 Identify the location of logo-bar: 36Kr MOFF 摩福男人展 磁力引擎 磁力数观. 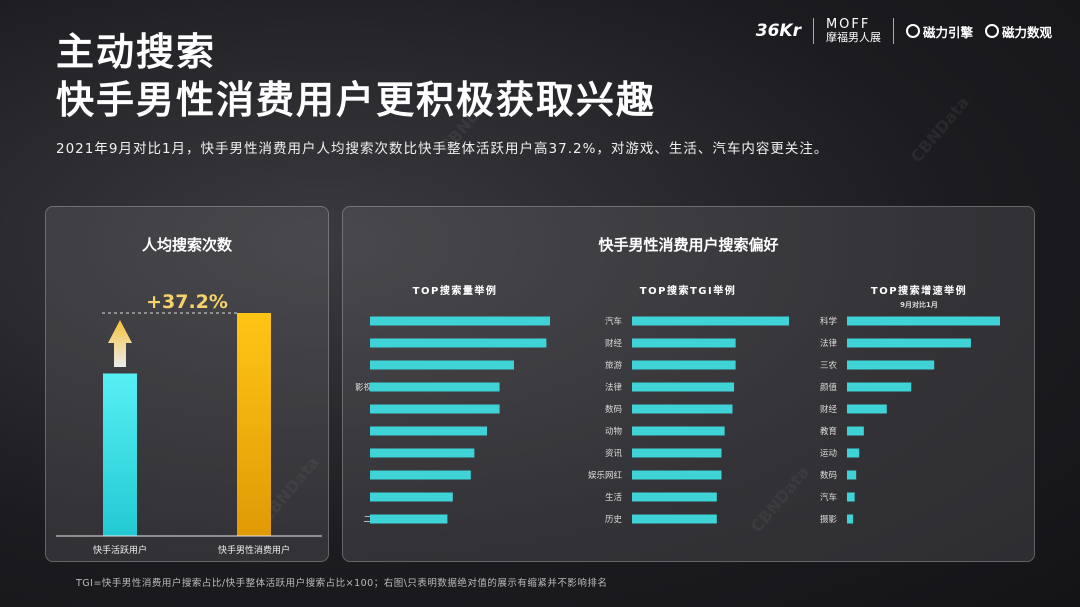
(904, 31).